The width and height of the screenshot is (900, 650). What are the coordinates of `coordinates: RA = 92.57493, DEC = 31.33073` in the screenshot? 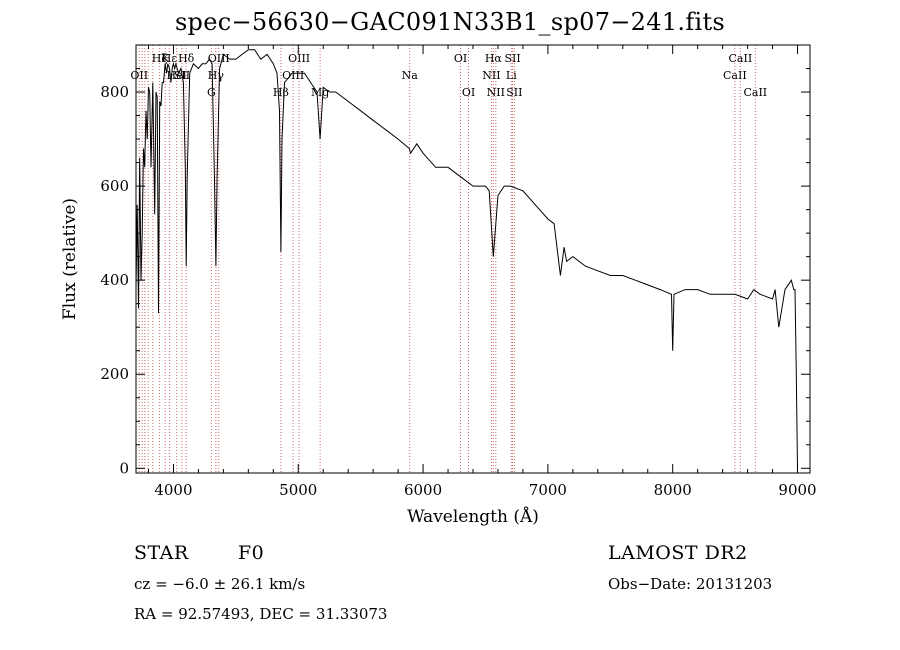 It's located at (261, 614).